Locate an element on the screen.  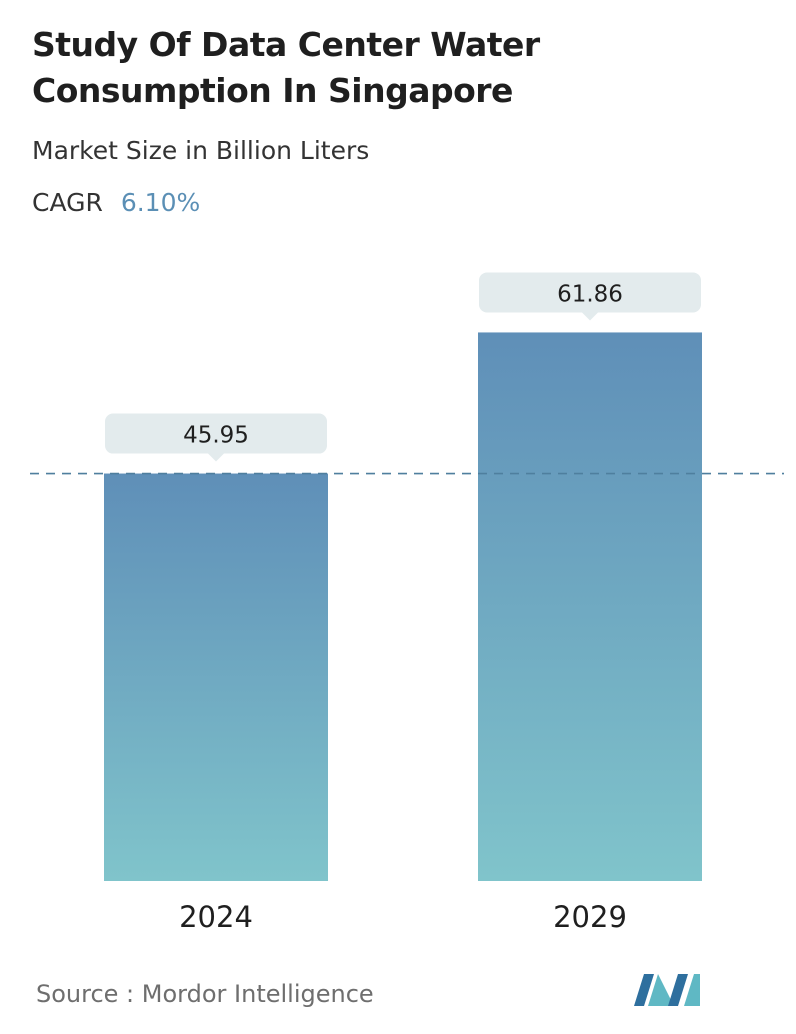
logo-left-stroke is located at coordinates (644, 990).